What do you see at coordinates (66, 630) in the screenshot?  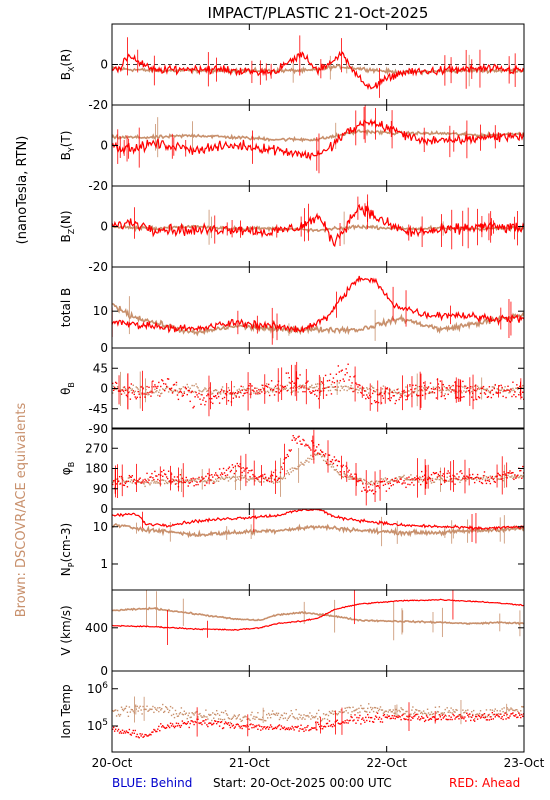 I see `y-axis-label: V (km/s)` at bounding box center [66, 630].